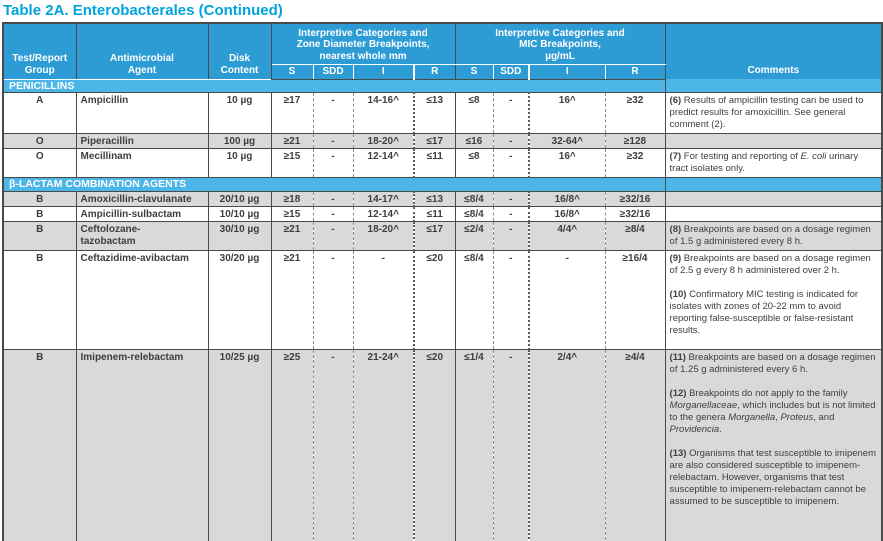 This screenshot has height=541, width=883. What do you see at coordinates (240, 141) in the screenshot?
I see `disk-content-cell: 100 µg` at bounding box center [240, 141].